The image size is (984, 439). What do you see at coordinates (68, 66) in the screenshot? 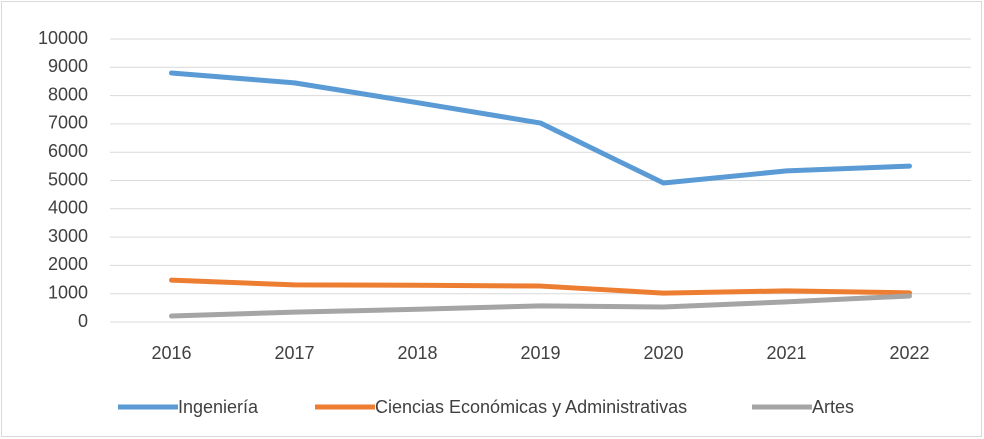
I see `y-tick-label: 9000` at bounding box center [68, 66].